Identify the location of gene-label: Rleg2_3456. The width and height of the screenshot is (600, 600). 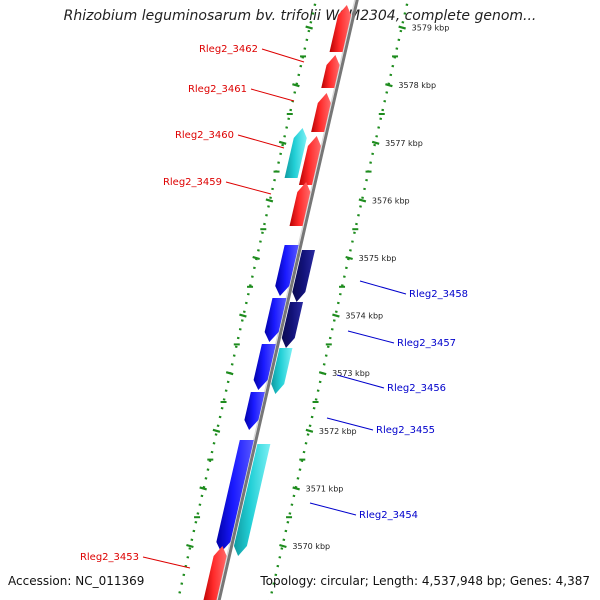
(416, 388).